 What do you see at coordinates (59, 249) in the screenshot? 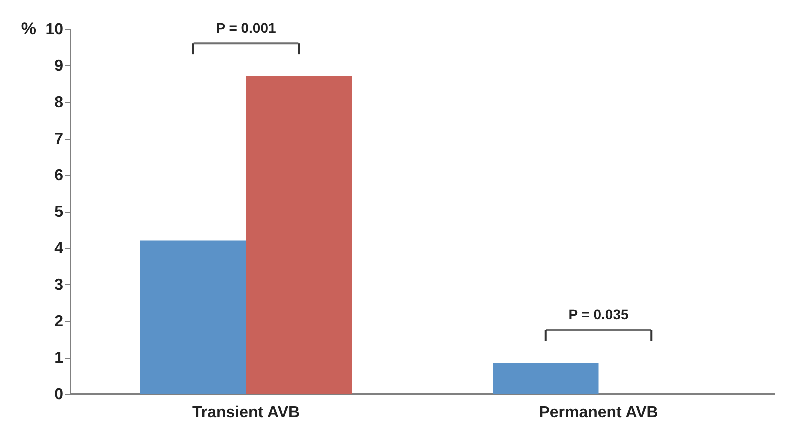
I see `y-tick-label: 4` at bounding box center [59, 249].